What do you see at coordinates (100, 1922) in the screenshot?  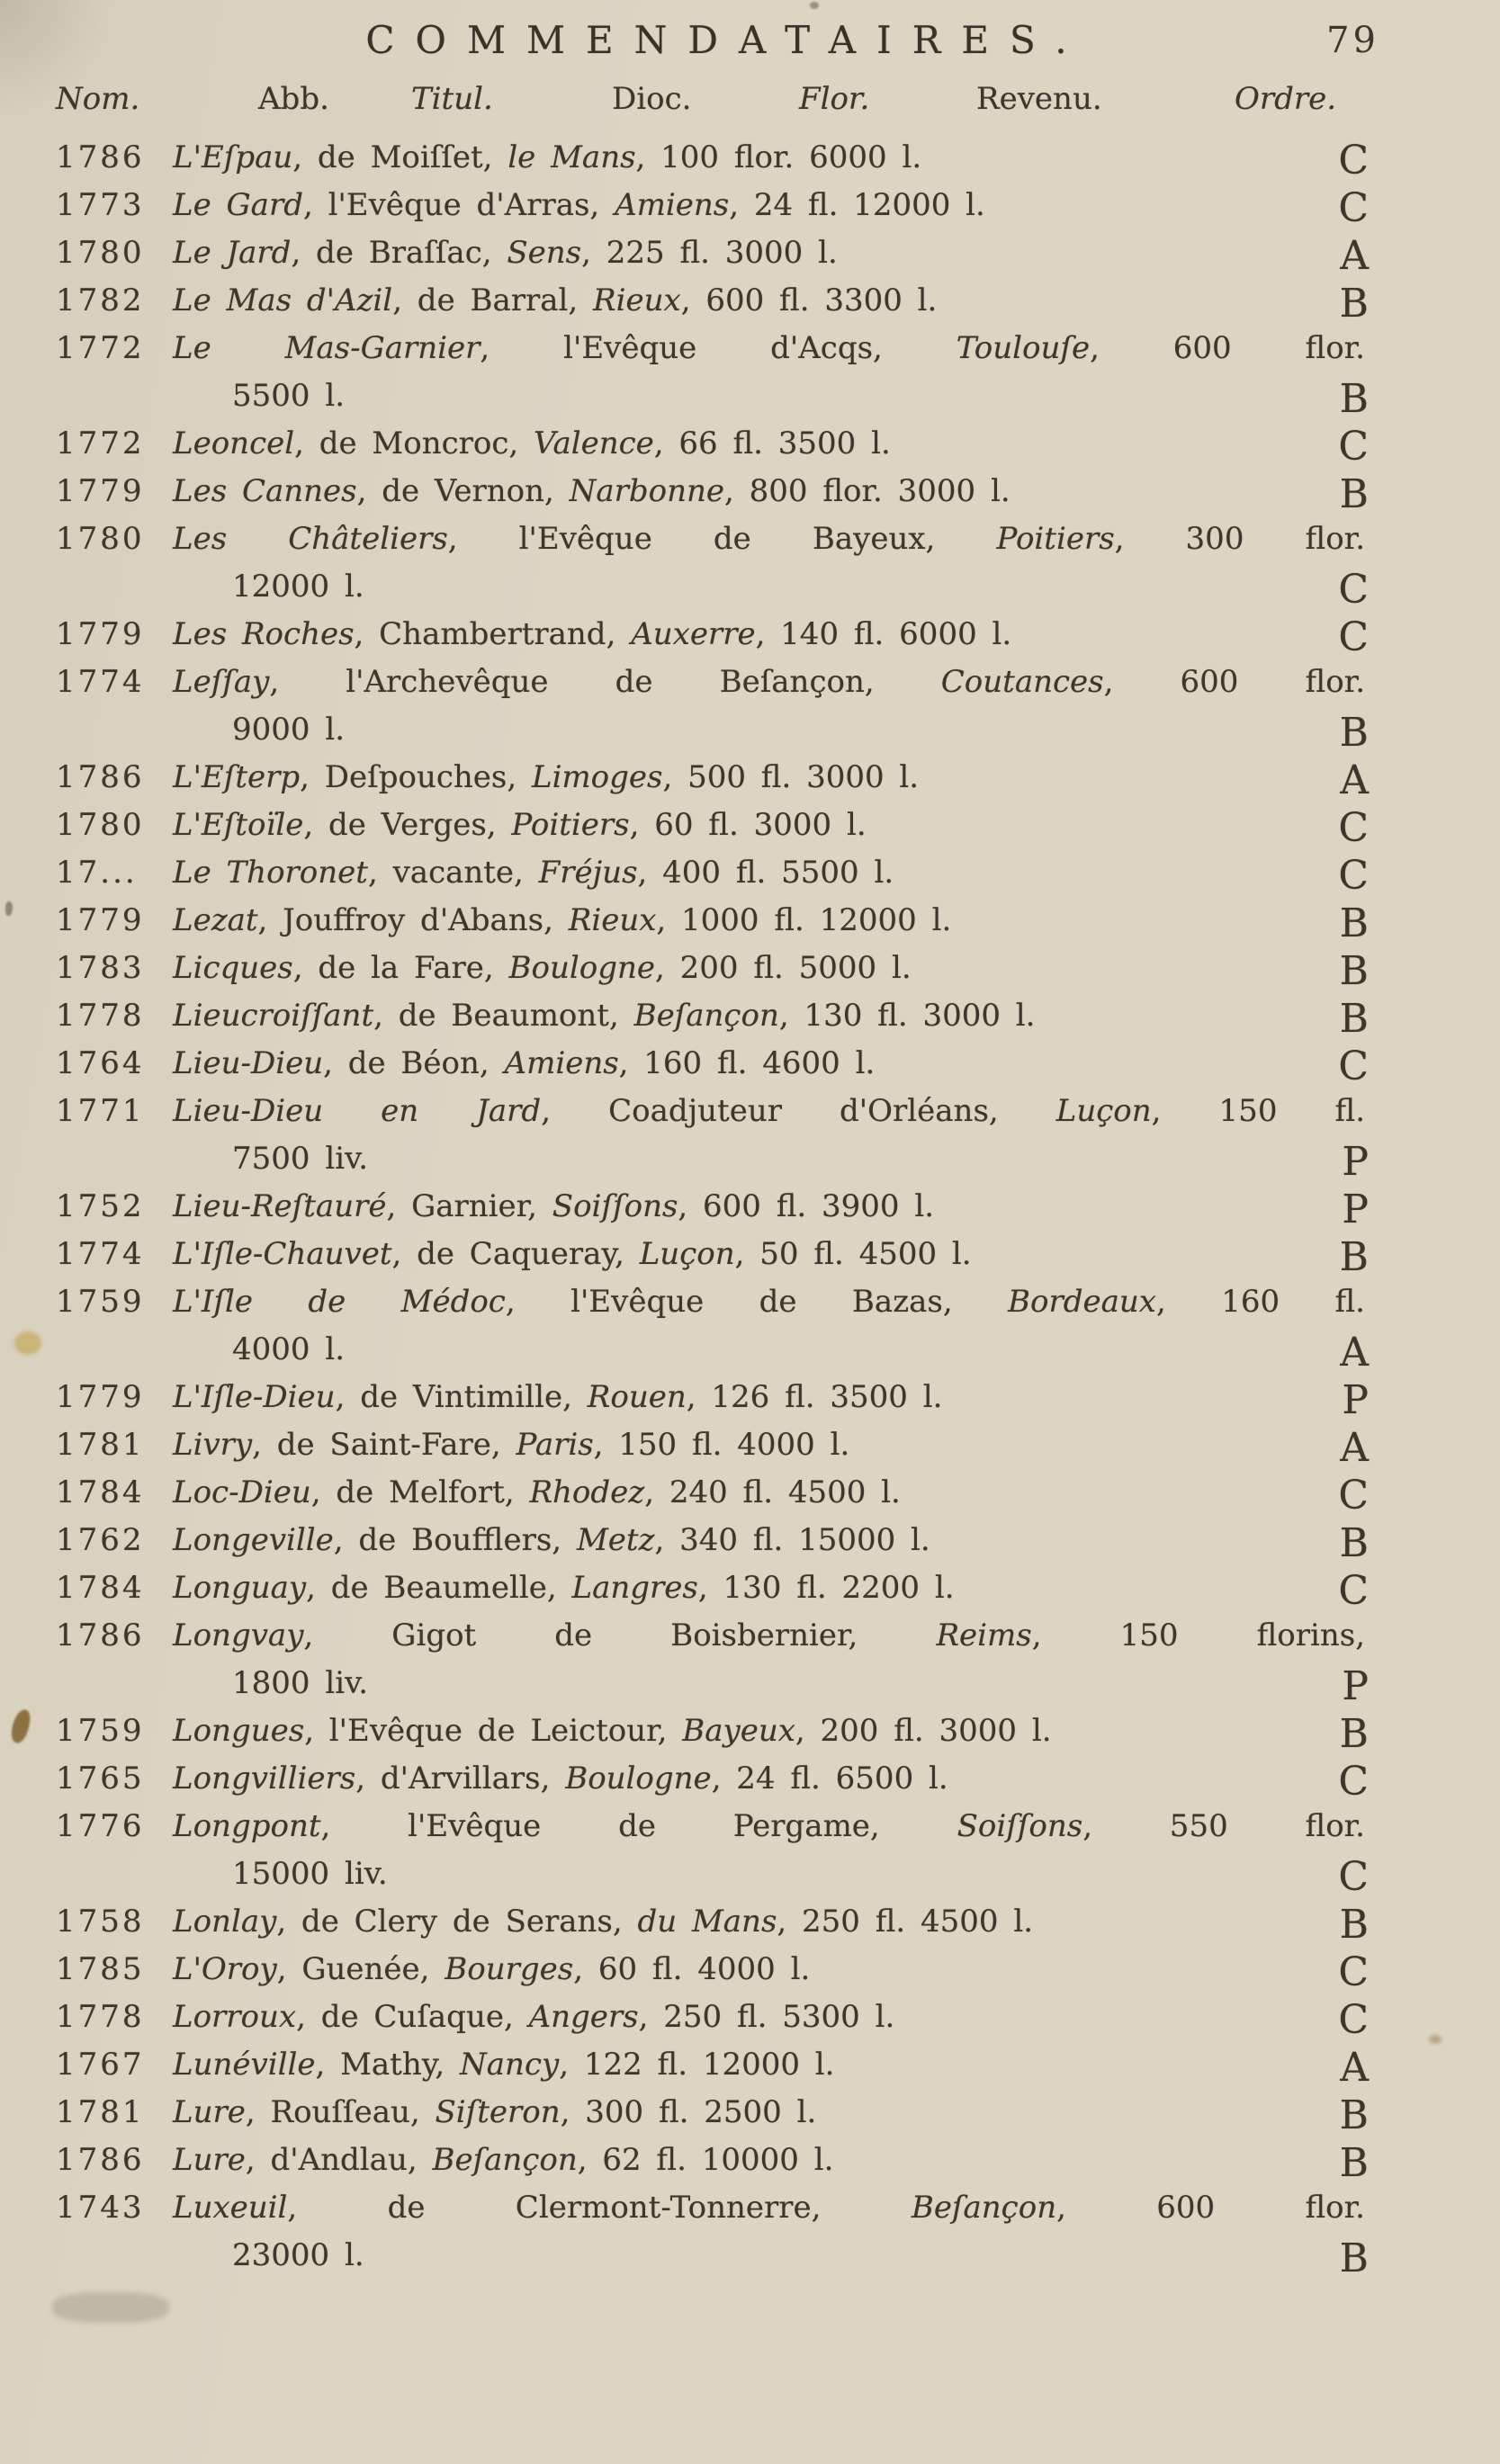 I see `entry-year: 1758` at bounding box center [100, 1922].